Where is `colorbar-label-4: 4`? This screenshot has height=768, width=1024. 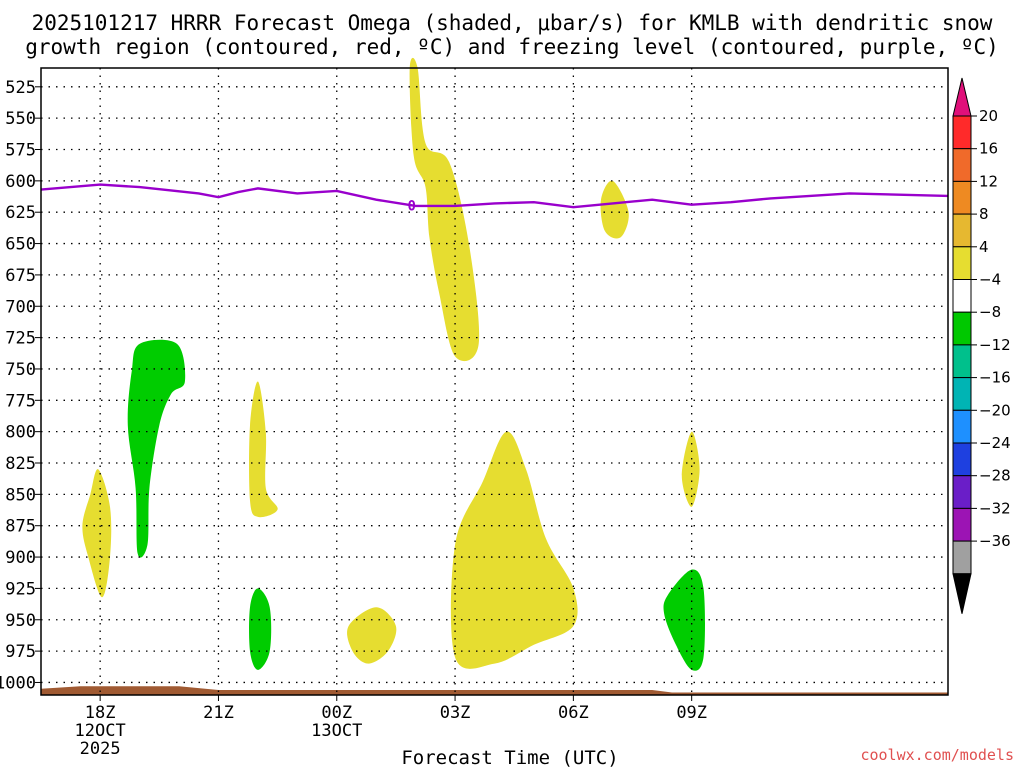 colorbar-label-4: 4 is located at coordinates (984, 247).